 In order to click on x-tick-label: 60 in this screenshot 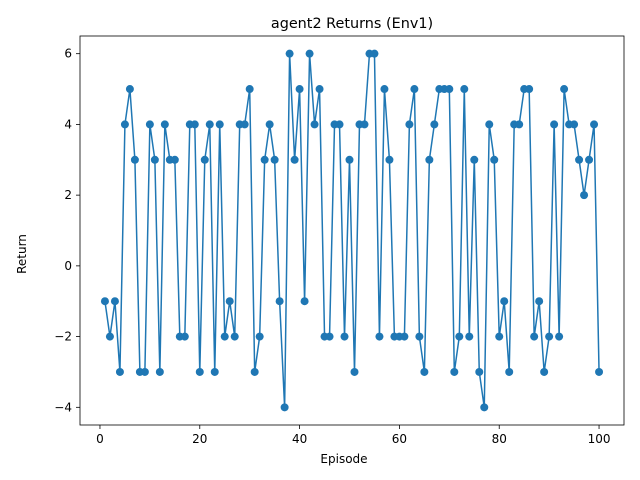, I will do `click(399, 439)`.